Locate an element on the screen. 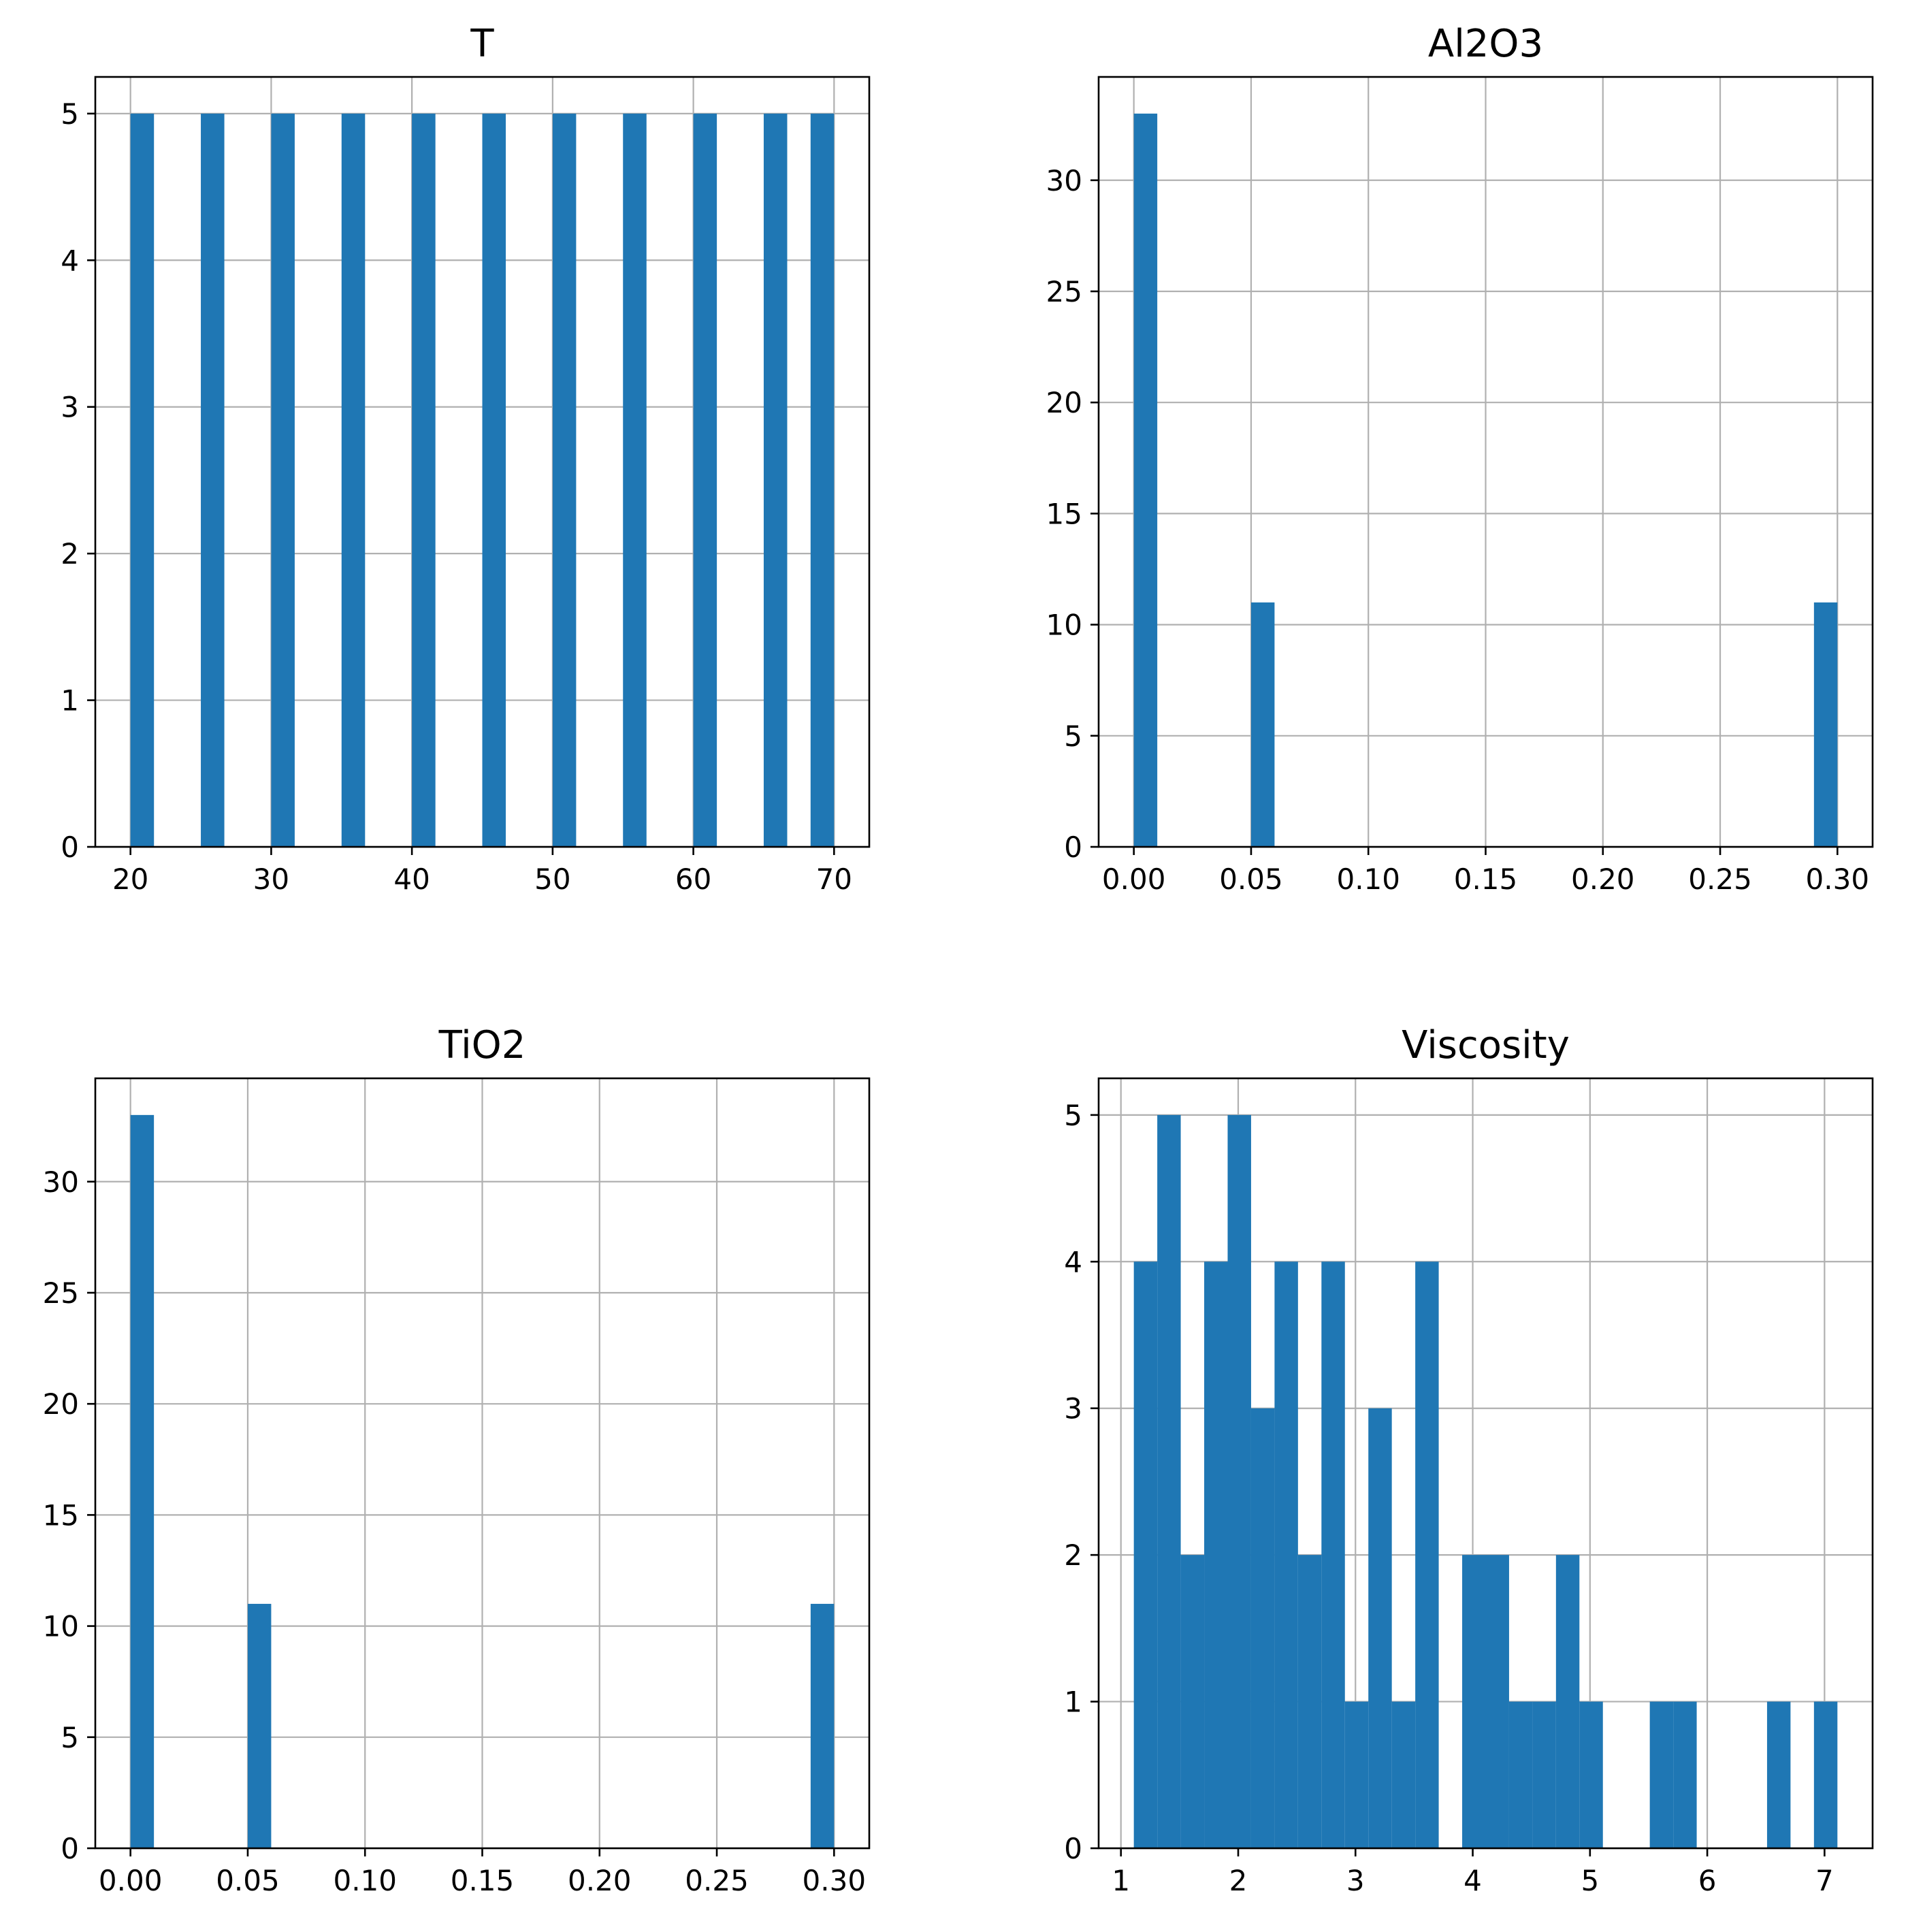  x-tick-label: 0.05 is located at coordinates (1251, 880).